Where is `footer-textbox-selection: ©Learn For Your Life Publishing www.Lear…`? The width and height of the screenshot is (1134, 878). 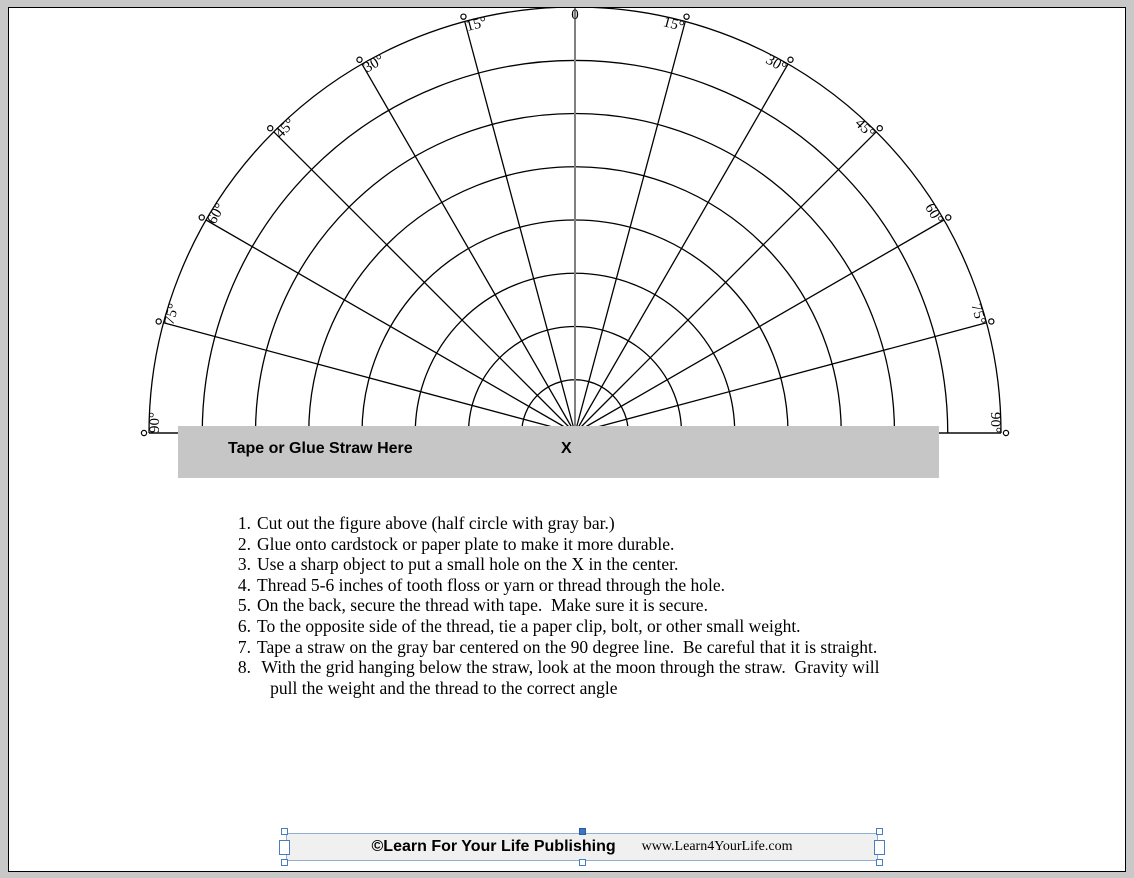 footer-textbox-selection: ©Learn For Your Life Publishing www.Lear… is located at coordinates (582, 847).